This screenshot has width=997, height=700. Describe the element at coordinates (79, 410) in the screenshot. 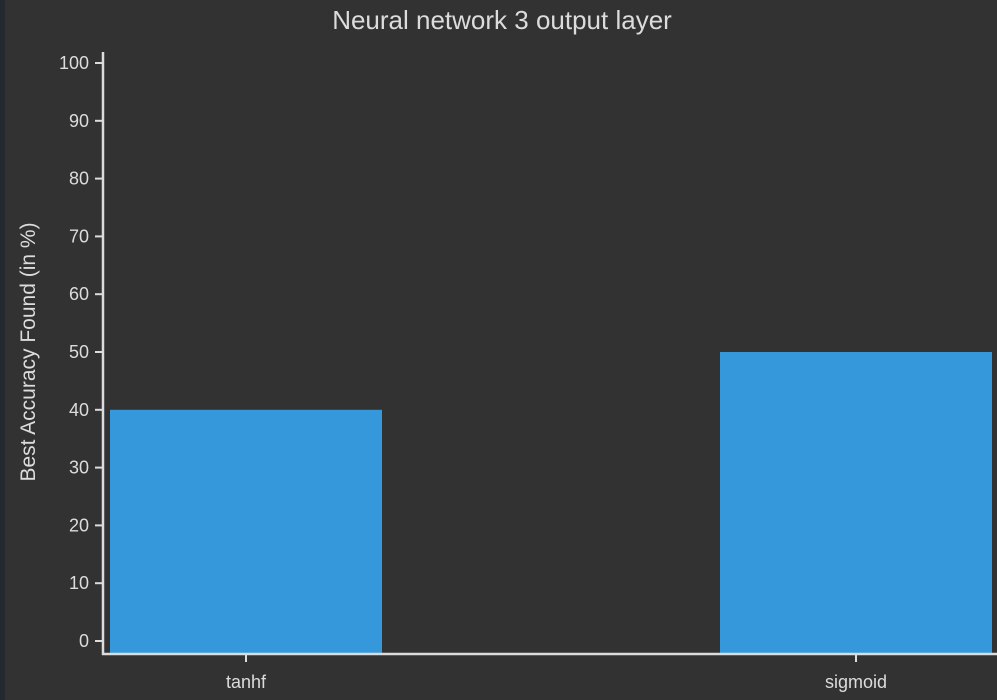

I see `y-tick-label: 40` at that location.